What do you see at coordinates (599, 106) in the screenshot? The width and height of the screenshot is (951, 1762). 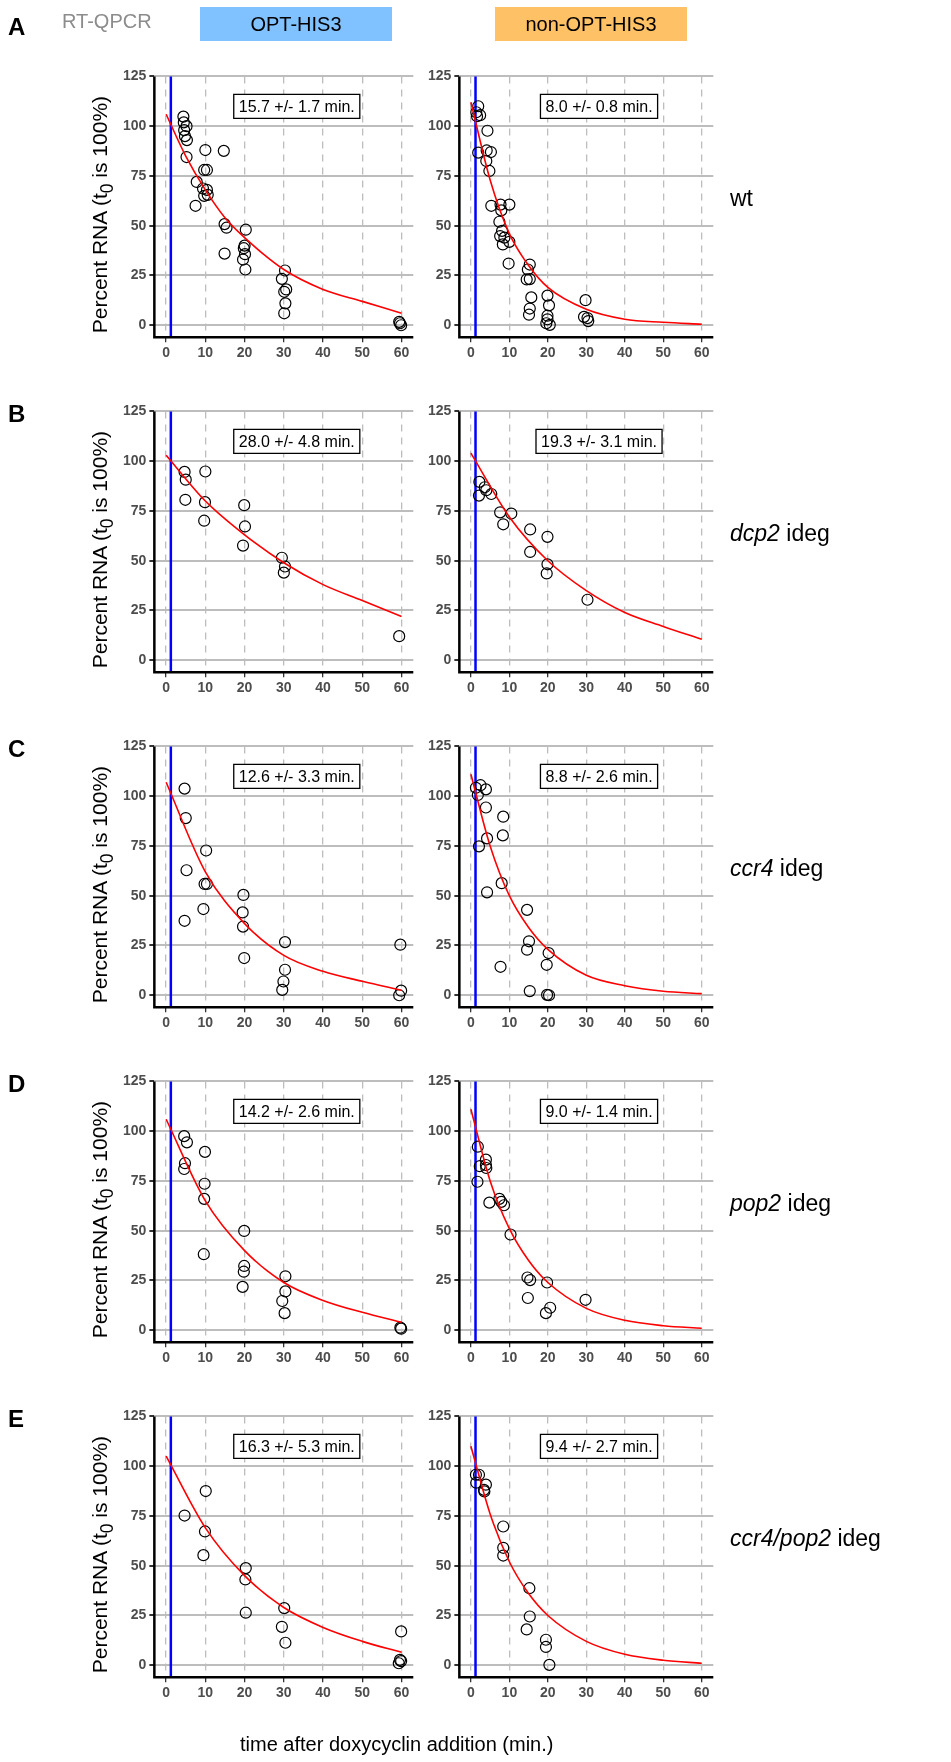 I see `annotation: 8.0 +/- 0.8 min.` at bounding box center [599, 106].